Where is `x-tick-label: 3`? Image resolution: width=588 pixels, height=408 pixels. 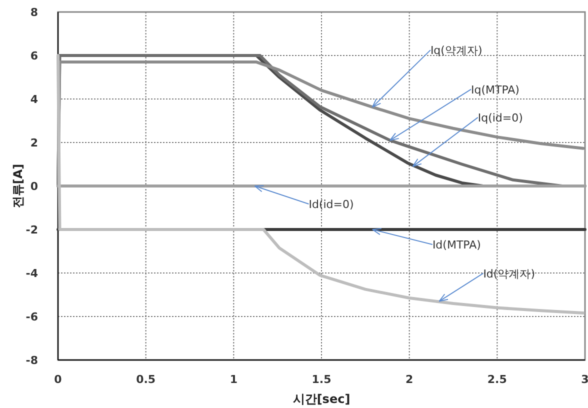 x-tick-label: 3 is located at coordinates (584, 379).